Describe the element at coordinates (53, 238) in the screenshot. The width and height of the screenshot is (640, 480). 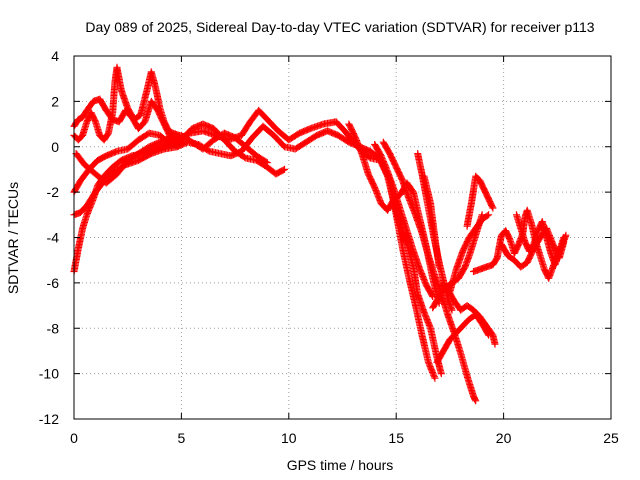
I see `y-tick-label: -4` at that location.